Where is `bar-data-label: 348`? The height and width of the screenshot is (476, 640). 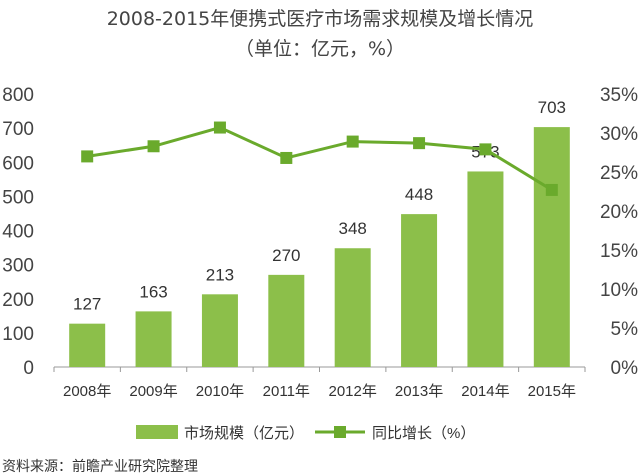
bar-data-label: 348 is located at coordinates (353, 228).